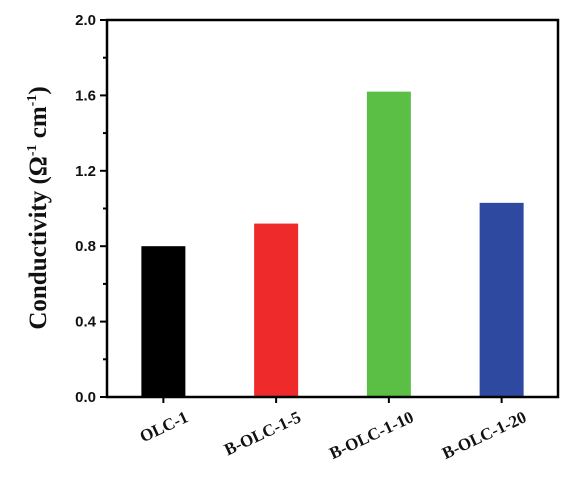  I want to click on y-axis-ticks: 0.0 0.4 0.8 1.2 1.6 2.0, so click(91, 209).